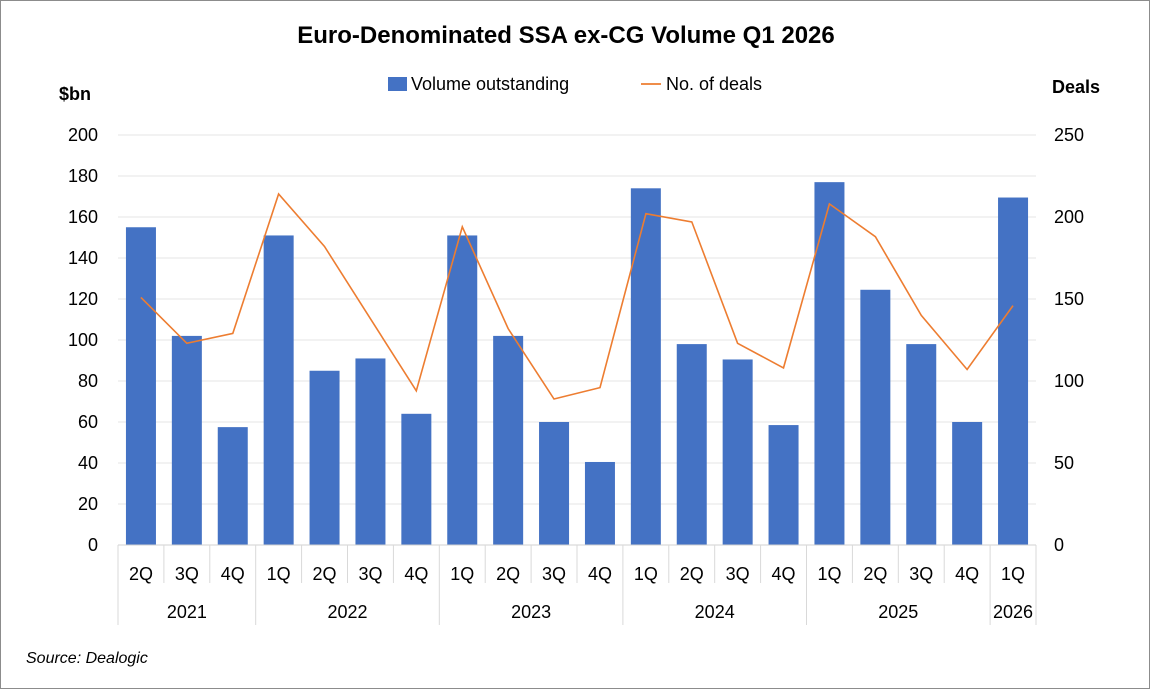 The width and height of the screenshot is (1150, 689). I want to click on y-left-tick-label: 140, so click(83, 258).